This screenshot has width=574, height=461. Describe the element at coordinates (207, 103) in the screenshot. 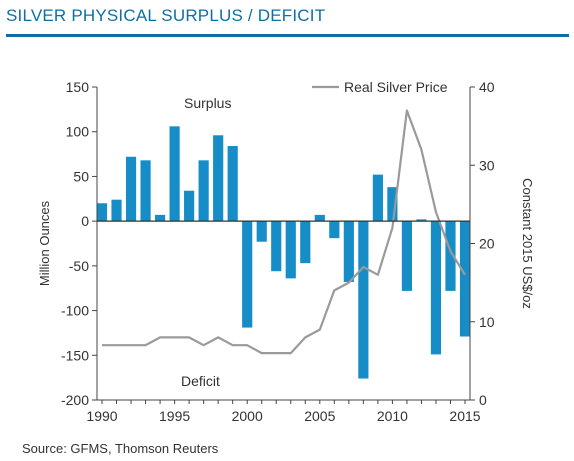

I see `surplus-annotation: Surplus` at that location.